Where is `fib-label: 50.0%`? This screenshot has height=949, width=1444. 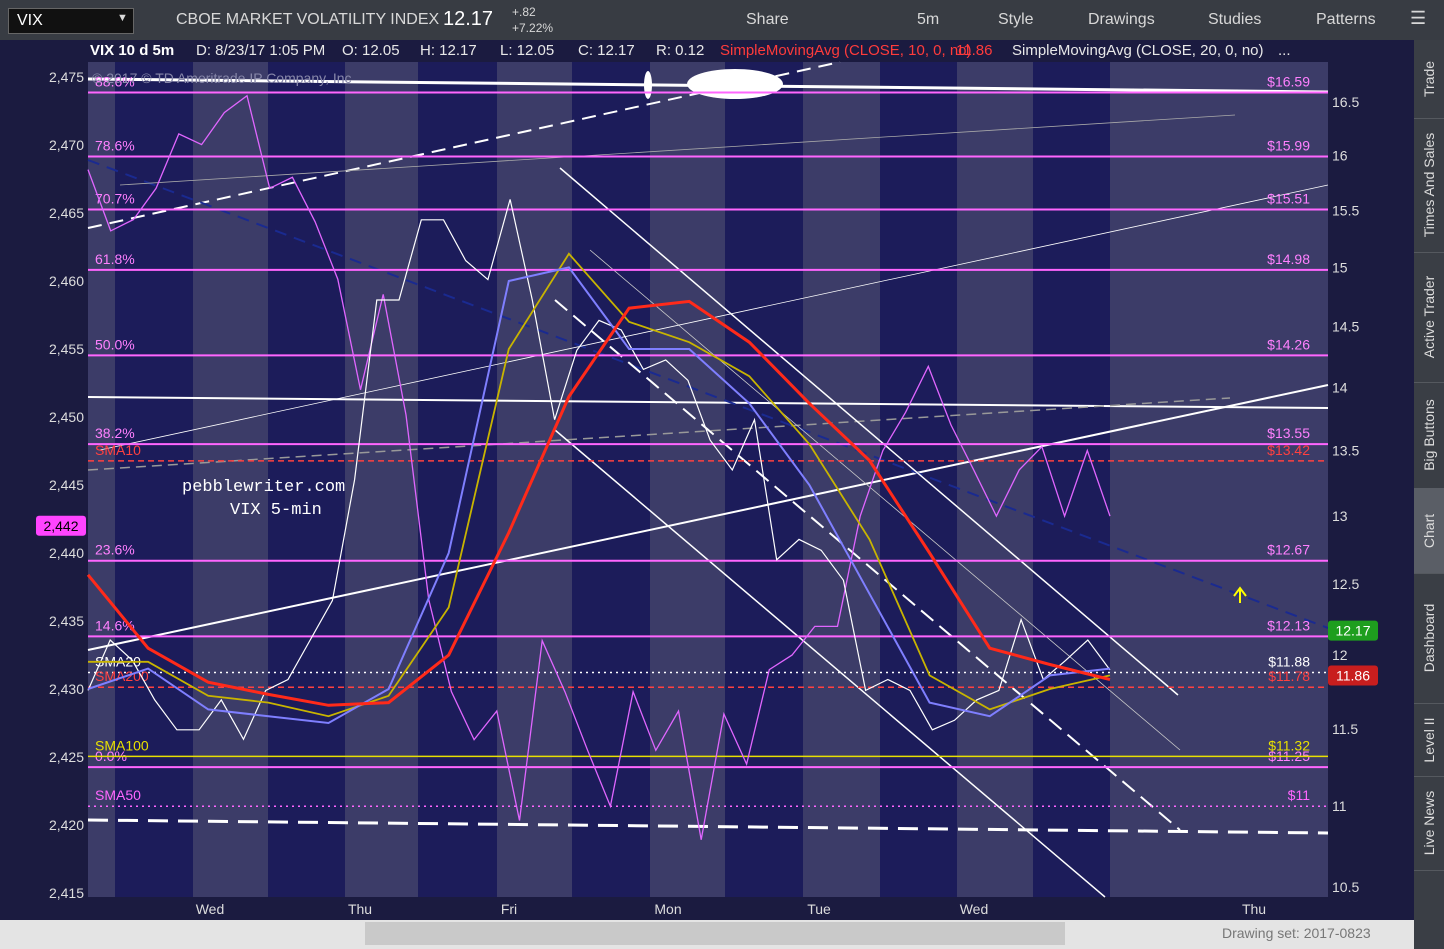 fib-label: 50.0% is located at coordinates (115, 344).